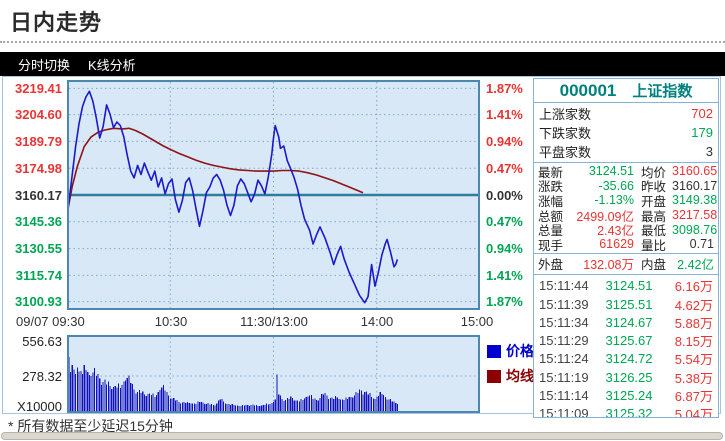  Describe the element at coordinates (588, 90) in the screenshot. I see `index-code: 000001` at that location.